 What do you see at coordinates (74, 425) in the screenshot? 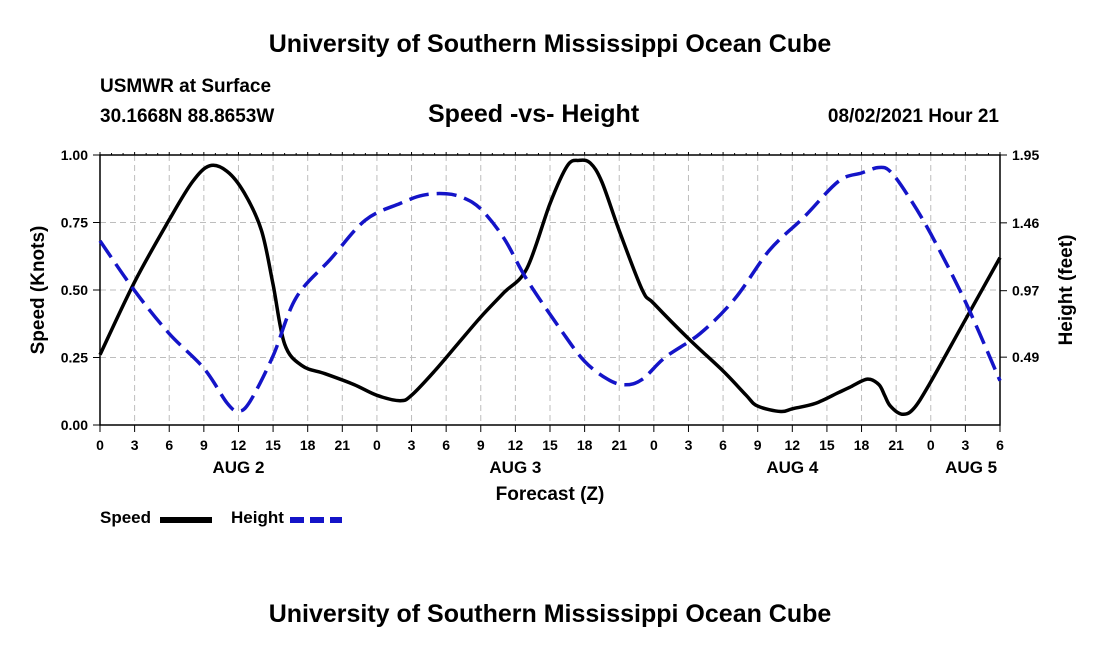
I see `y-left-tick-label: 0.00` at bounding box center [74, 425].